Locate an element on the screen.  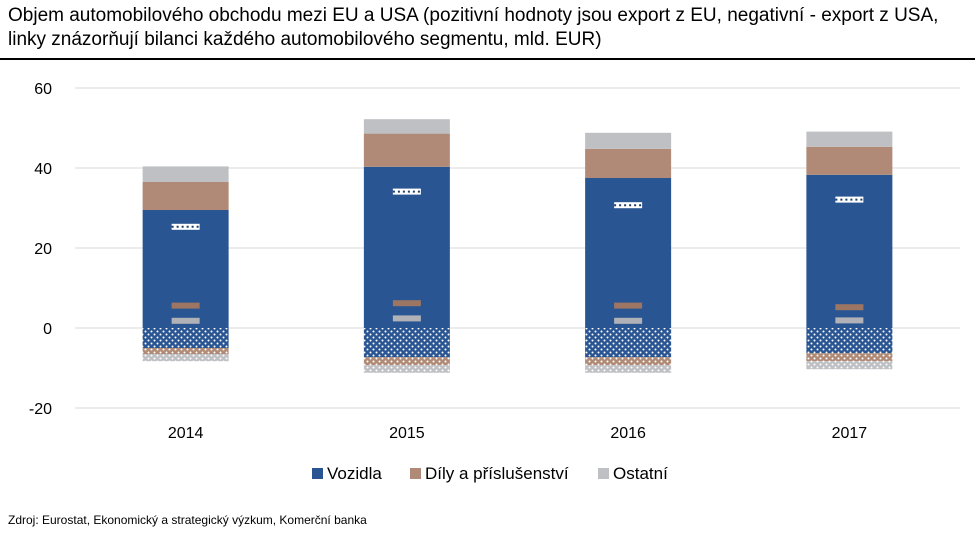
legend-label: Ostatní is located at coordinates (640, 473).